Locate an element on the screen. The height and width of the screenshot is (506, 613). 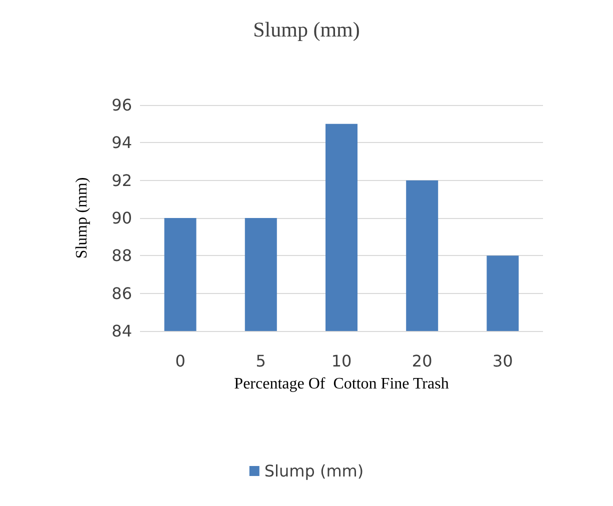
y-tick-label: 92 is located at coordinates (122, 180).